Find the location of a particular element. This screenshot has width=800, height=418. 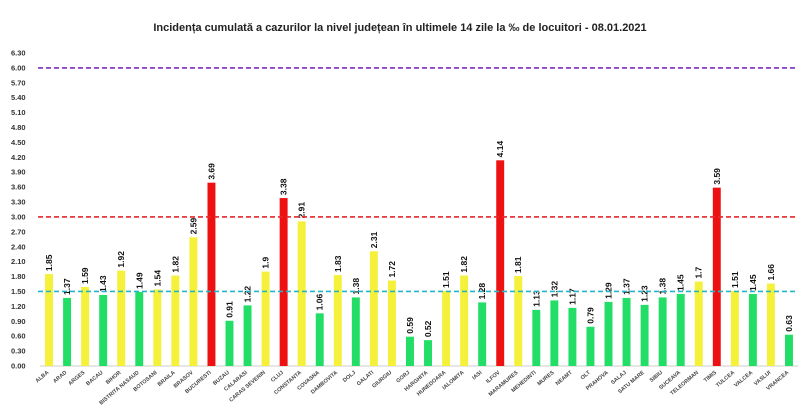

category-label: GORJ is located at coordinates (403, 377).